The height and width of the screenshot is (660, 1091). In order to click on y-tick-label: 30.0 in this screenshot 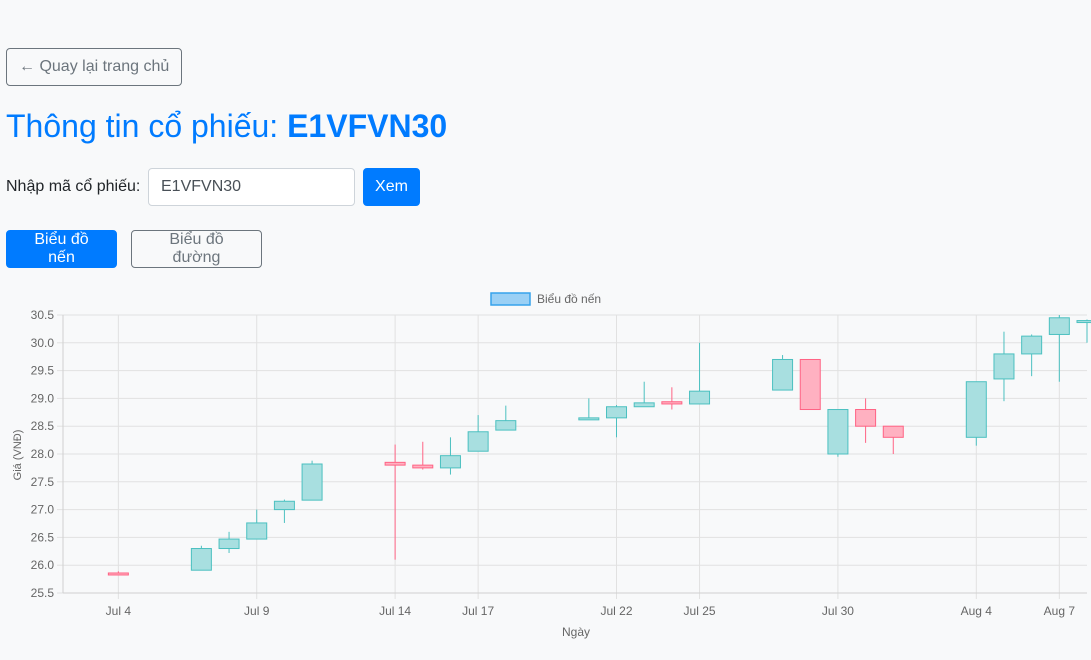, I will do `click(43, 343)`.